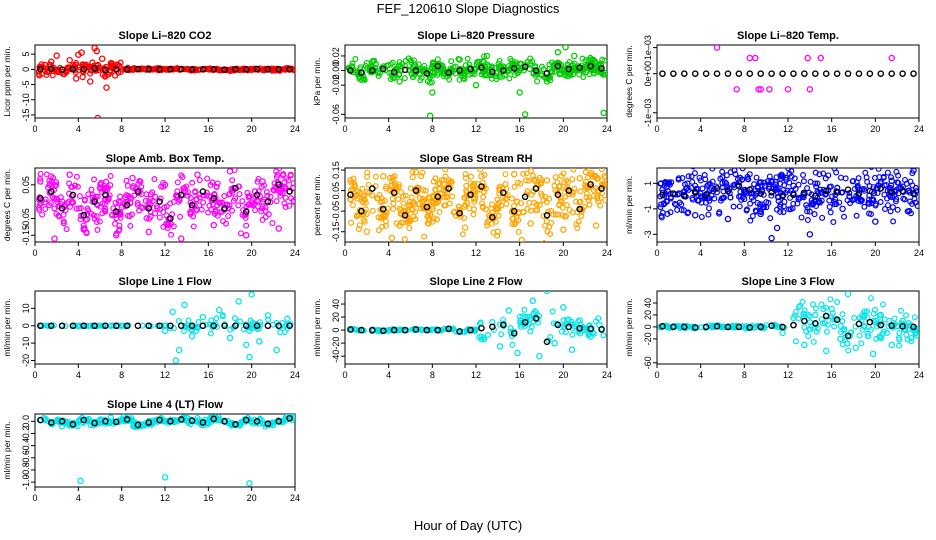 The height and width of the screenshot is (540, 936). I want to click on y-axis-label: ml/min per min., so click(7, 327).